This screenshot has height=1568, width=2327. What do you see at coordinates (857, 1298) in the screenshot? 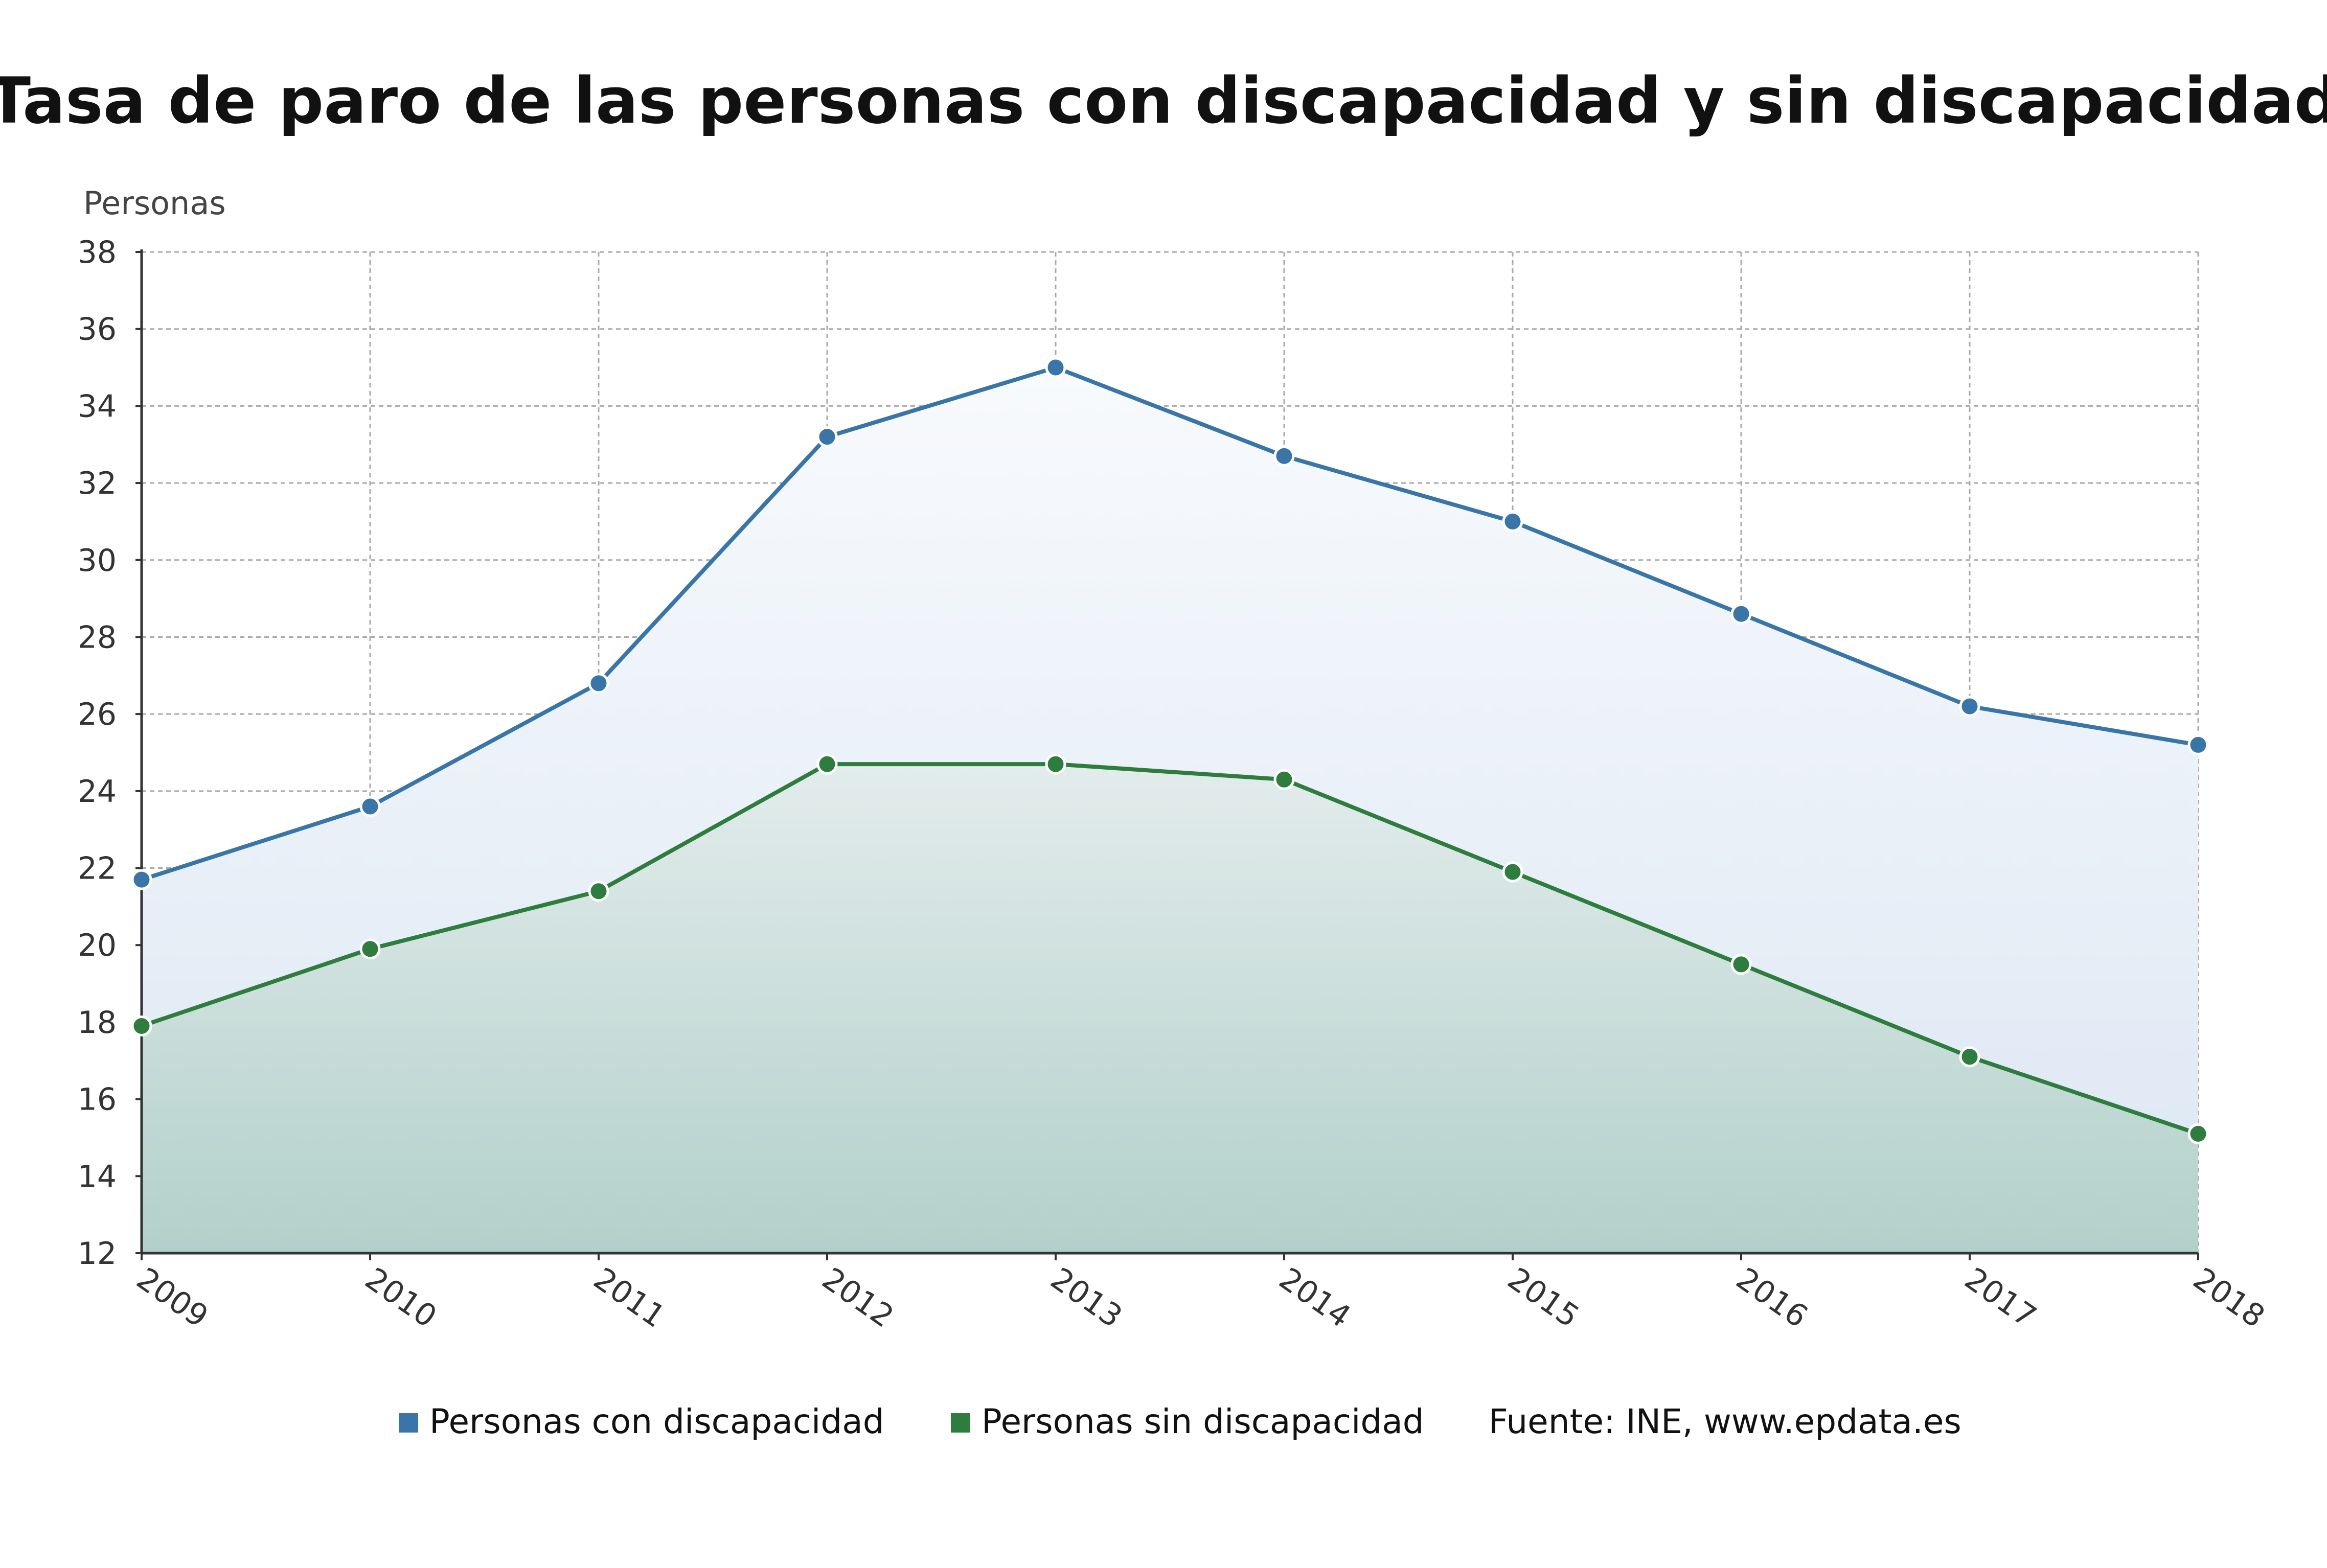
I see `x-tick-label-2012: 2012` at bounding box center [857, 1298].